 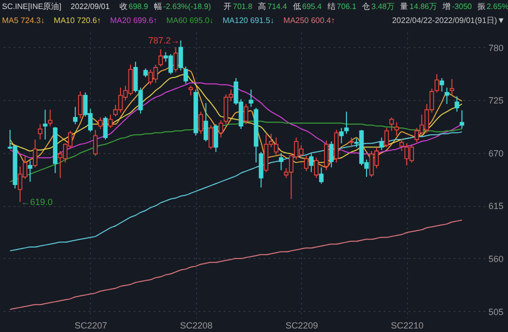 I want to click on text: MA5 724.3↓, so click(x=23, y=20).